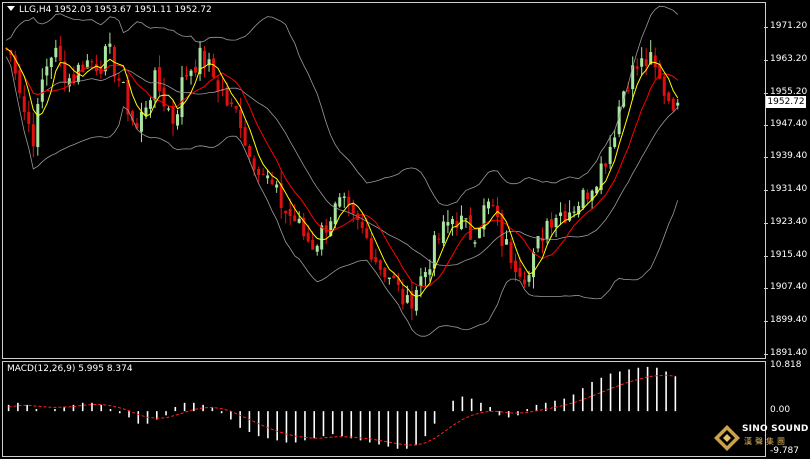 This screenshot has width=810, height=459. Describe the element at coordinates (766, 441) in the screenshot. I see `logo-subtext: 漢聲集團` at that location.